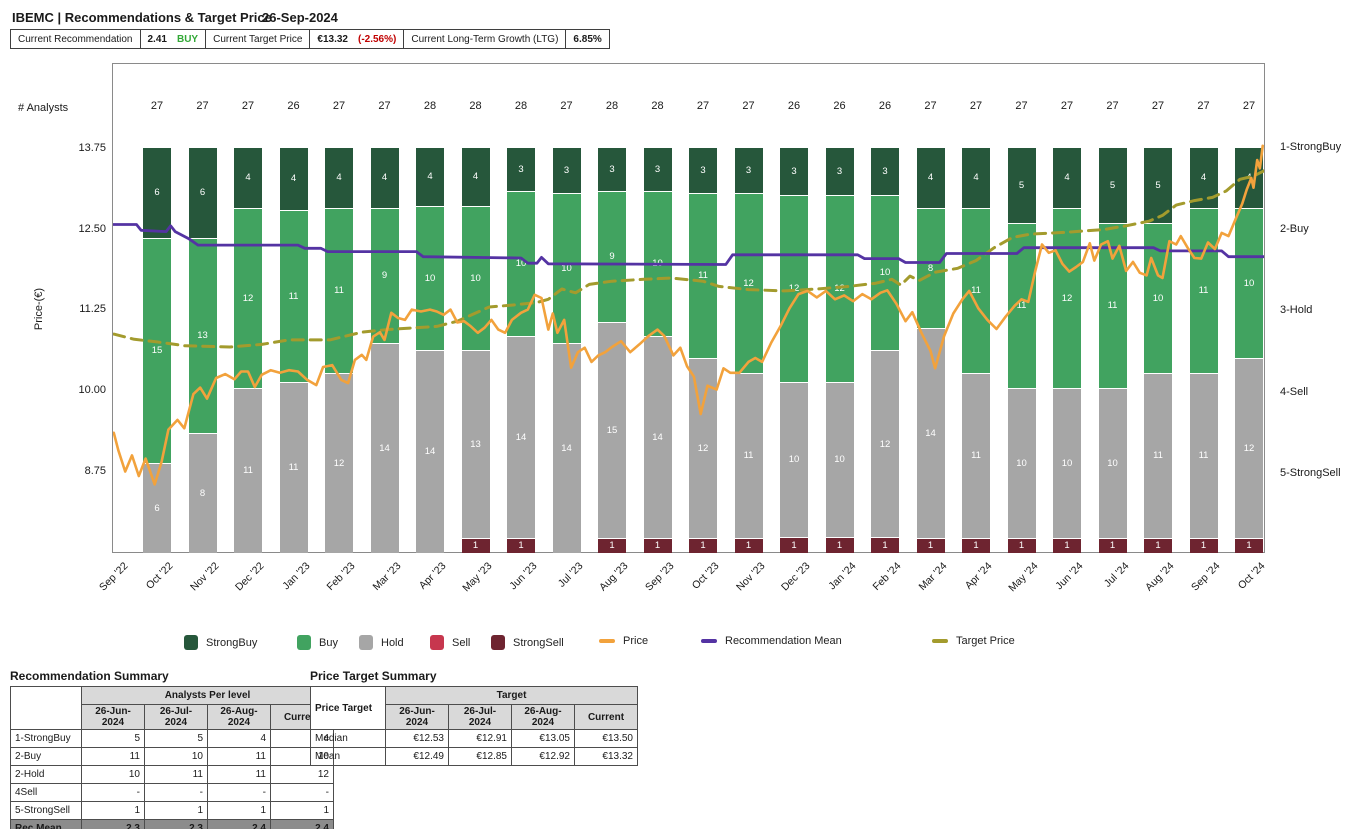 This screenshot has height=829, width=1361. What do you see at coordinates (113, 792) in the screenshot?
I see `table-cell: -` at bounding box center [113, 792].